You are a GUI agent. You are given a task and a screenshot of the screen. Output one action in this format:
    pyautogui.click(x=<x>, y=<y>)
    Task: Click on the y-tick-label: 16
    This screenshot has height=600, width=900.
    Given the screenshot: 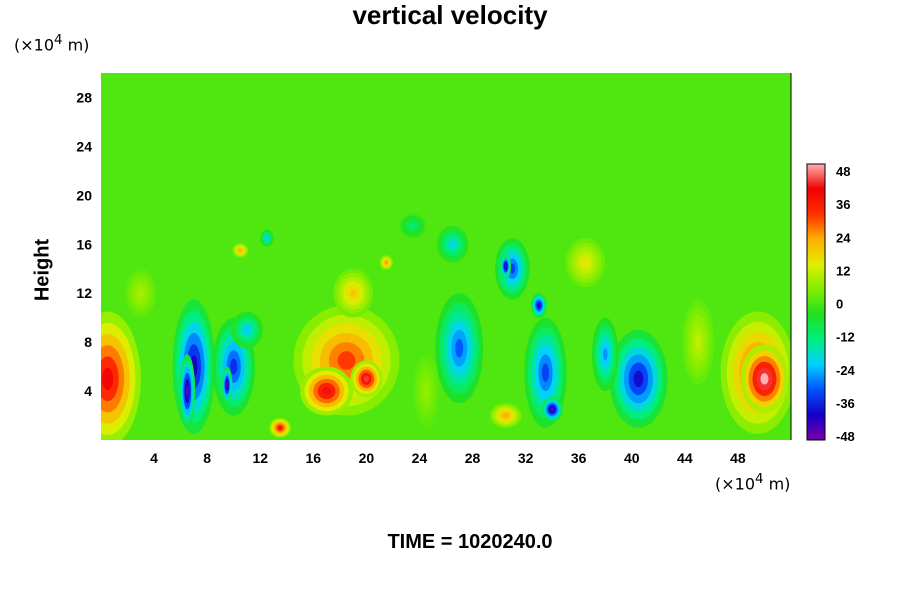 What is the action you would take?
    pyautogui.click(x=84, y=244)
    